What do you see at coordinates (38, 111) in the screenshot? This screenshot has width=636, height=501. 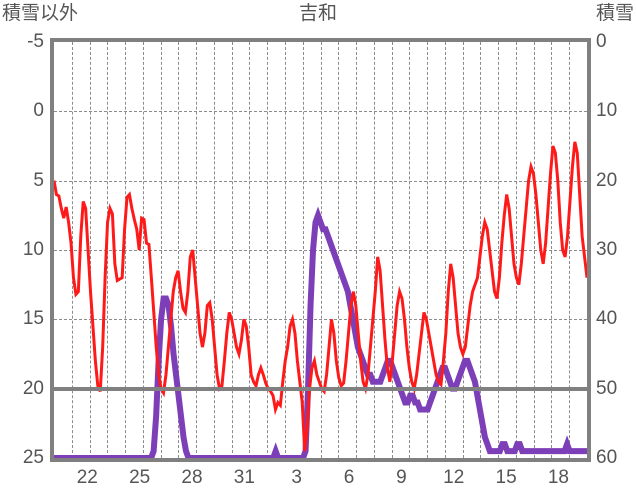 I see `left-tick-label: 0` at bounding box center [38, 111].